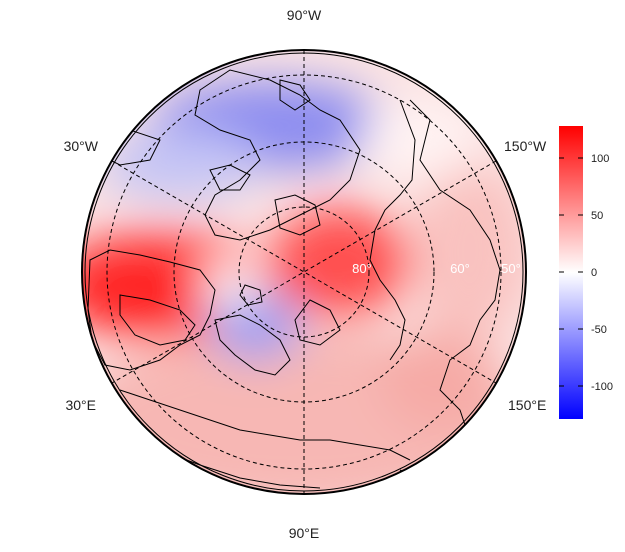  Describe the element at coordinates (602, 387) in the screenshot. I see `colorbar-tick-neg100: -100` at that location.